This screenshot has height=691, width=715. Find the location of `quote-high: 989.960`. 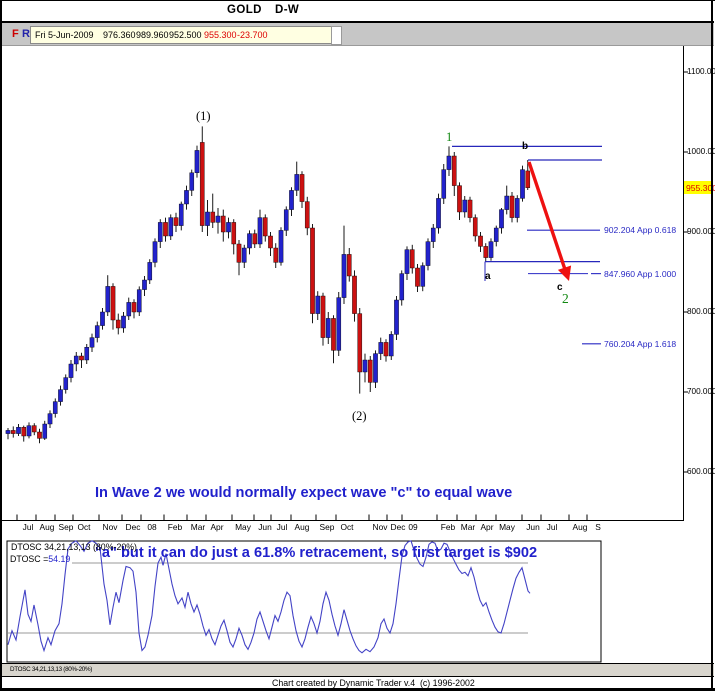

quote-high: 989.960 is located at coordinates (152, 34).